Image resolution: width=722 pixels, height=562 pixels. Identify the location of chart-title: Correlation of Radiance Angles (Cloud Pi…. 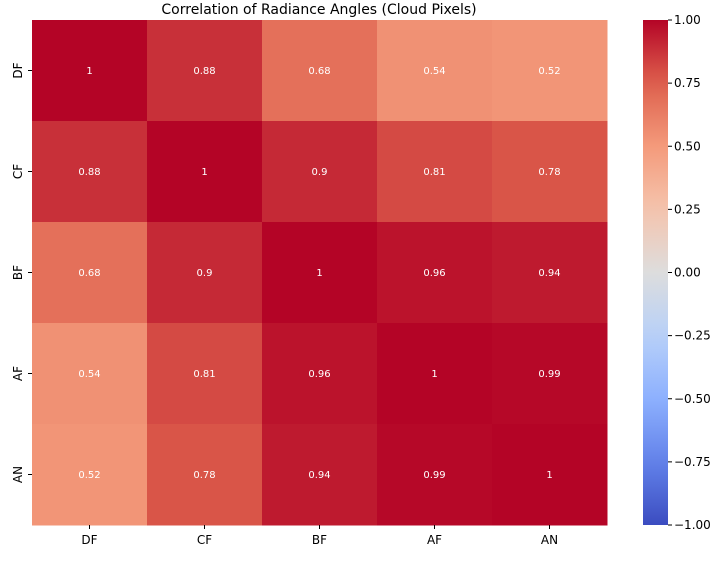
(318, 10).